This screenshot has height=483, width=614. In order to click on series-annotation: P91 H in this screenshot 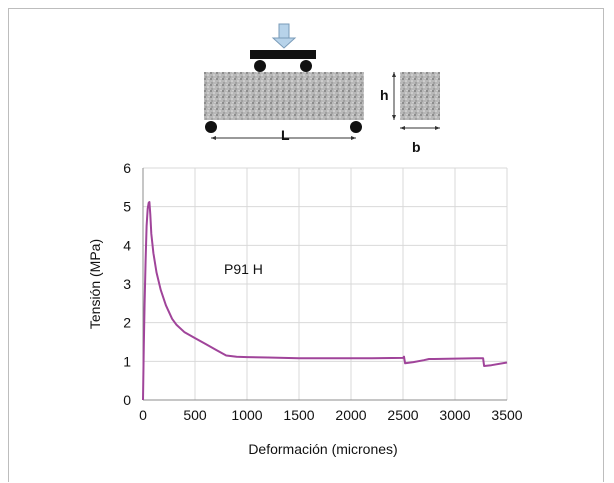, I will do `click(243, 269)`.